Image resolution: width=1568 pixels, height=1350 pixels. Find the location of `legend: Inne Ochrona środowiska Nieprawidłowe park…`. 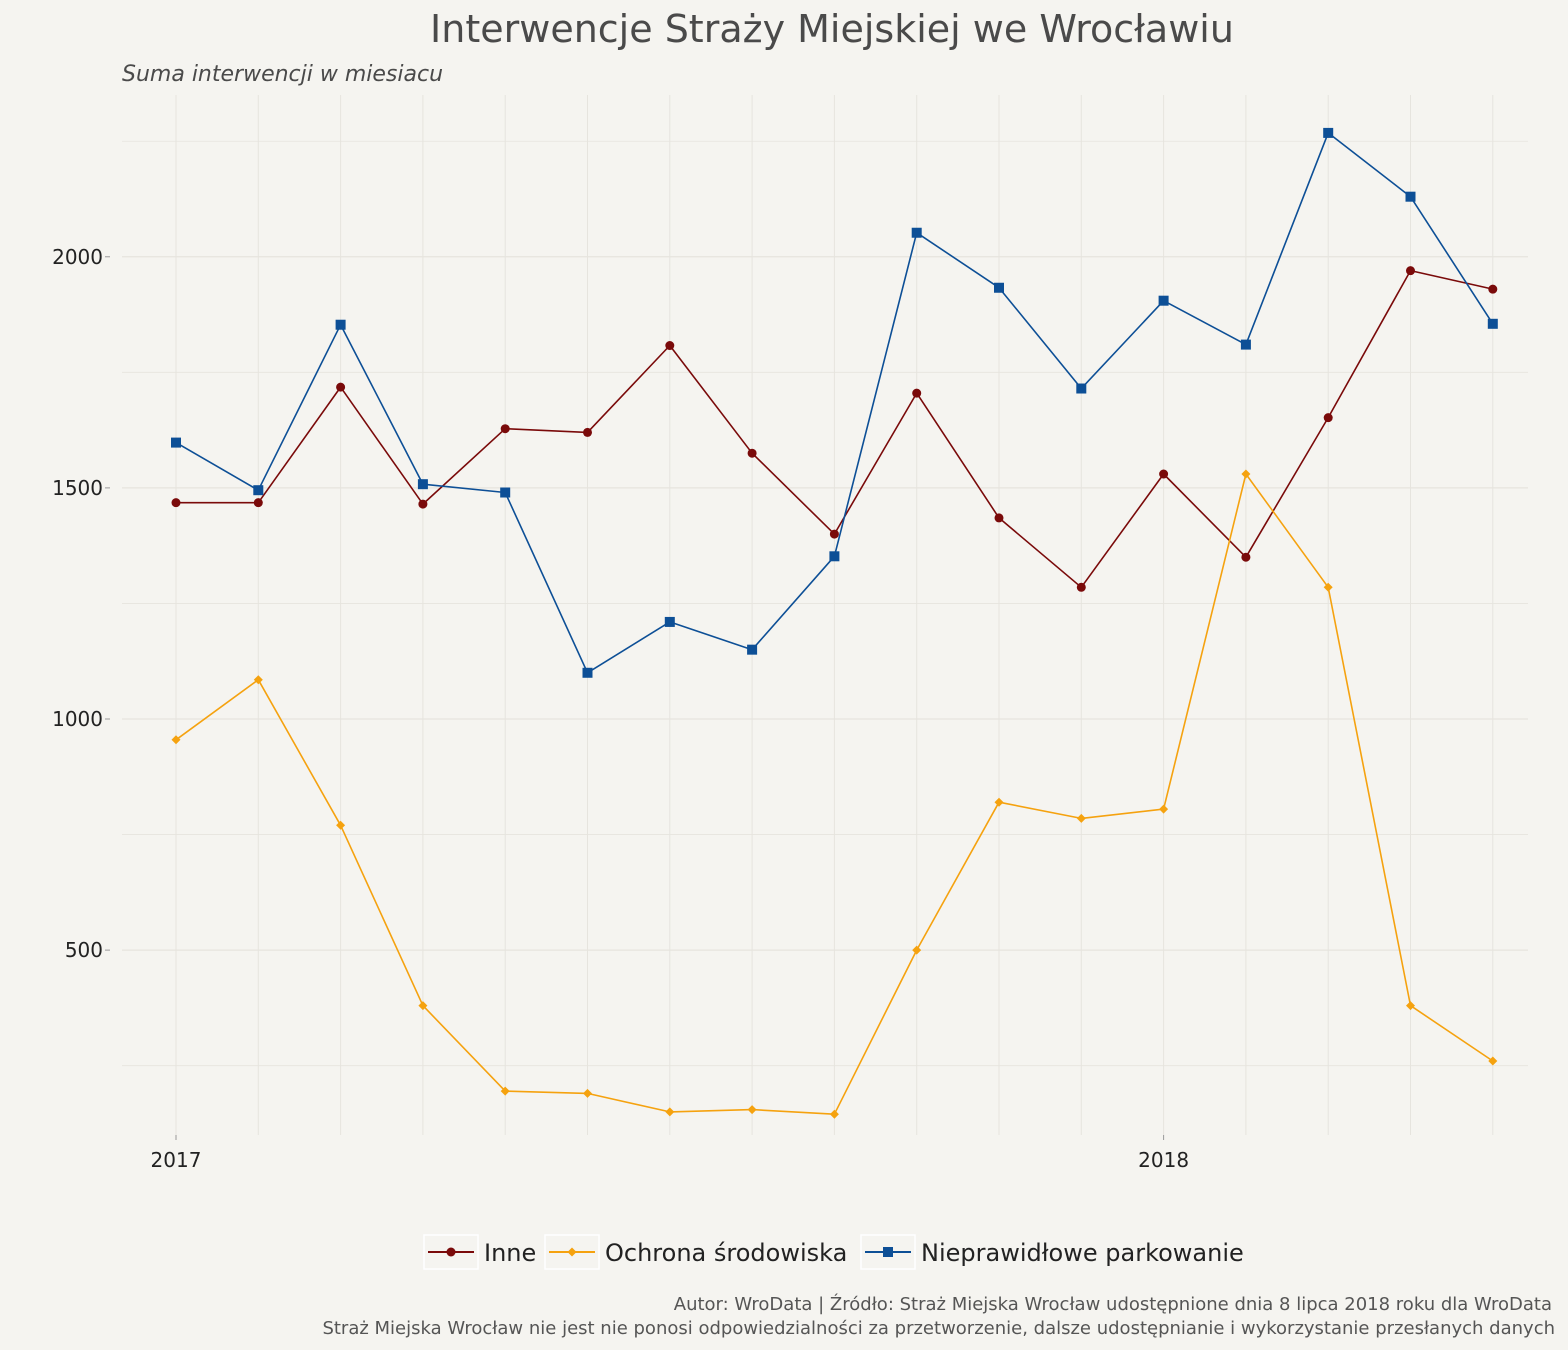

legend: Inne Ochrona środowiska Nieprawidłowe park… is located at coordinates (833, 1252).